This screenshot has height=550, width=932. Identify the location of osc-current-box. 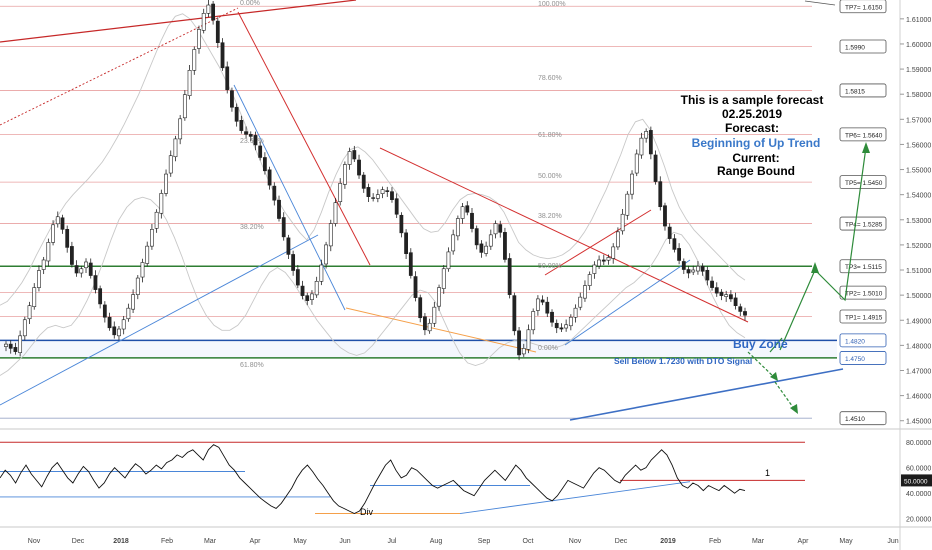
(916, 480).